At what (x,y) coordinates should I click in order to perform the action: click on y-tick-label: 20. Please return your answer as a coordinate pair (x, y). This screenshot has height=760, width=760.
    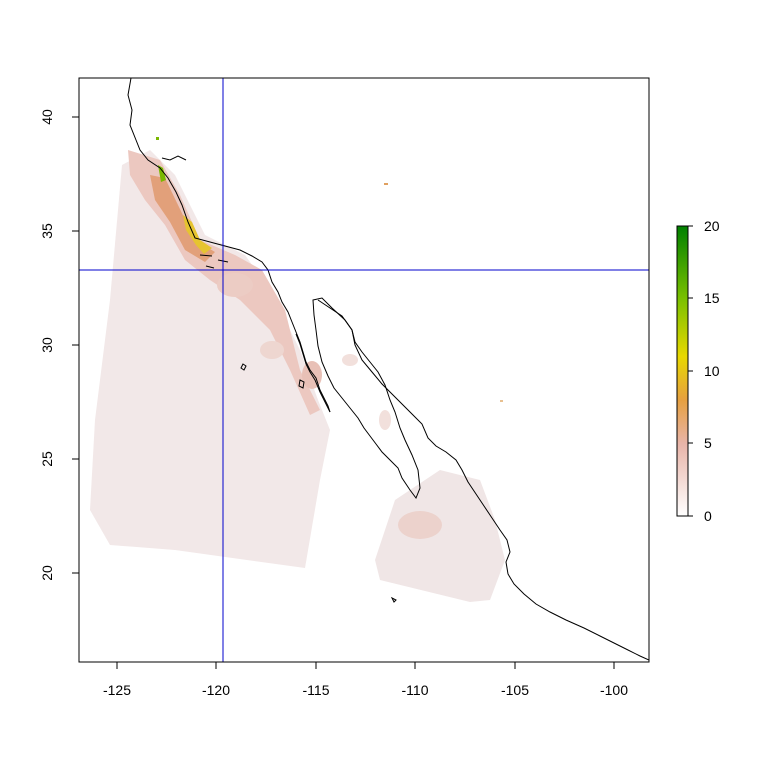
    Looking at the image, I should click on (47, 573).